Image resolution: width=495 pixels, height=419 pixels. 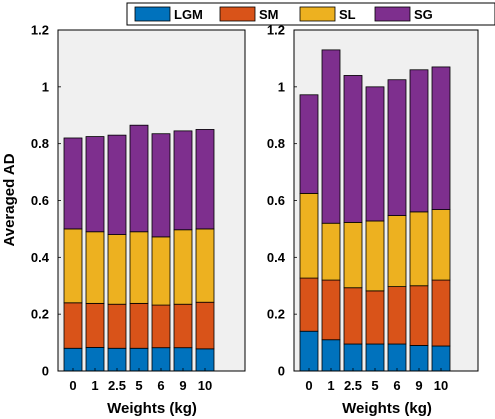 I want to click on legend-swatch-sm, so click(x=237, y=14).